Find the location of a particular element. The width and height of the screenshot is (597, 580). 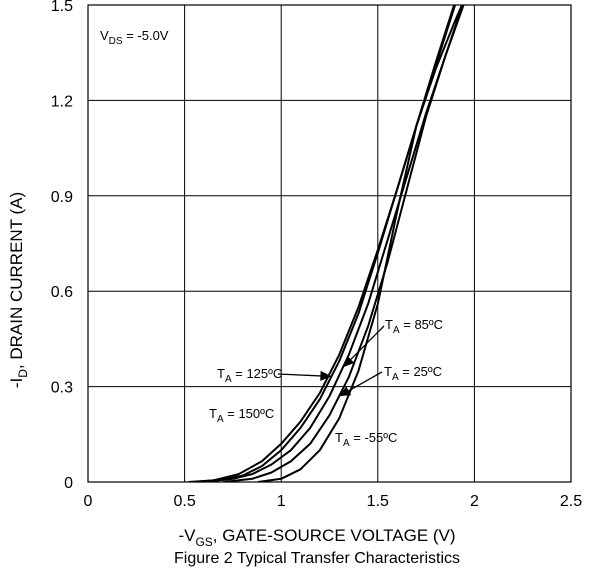

annotation-arrows is located at coordinates (331, 361).